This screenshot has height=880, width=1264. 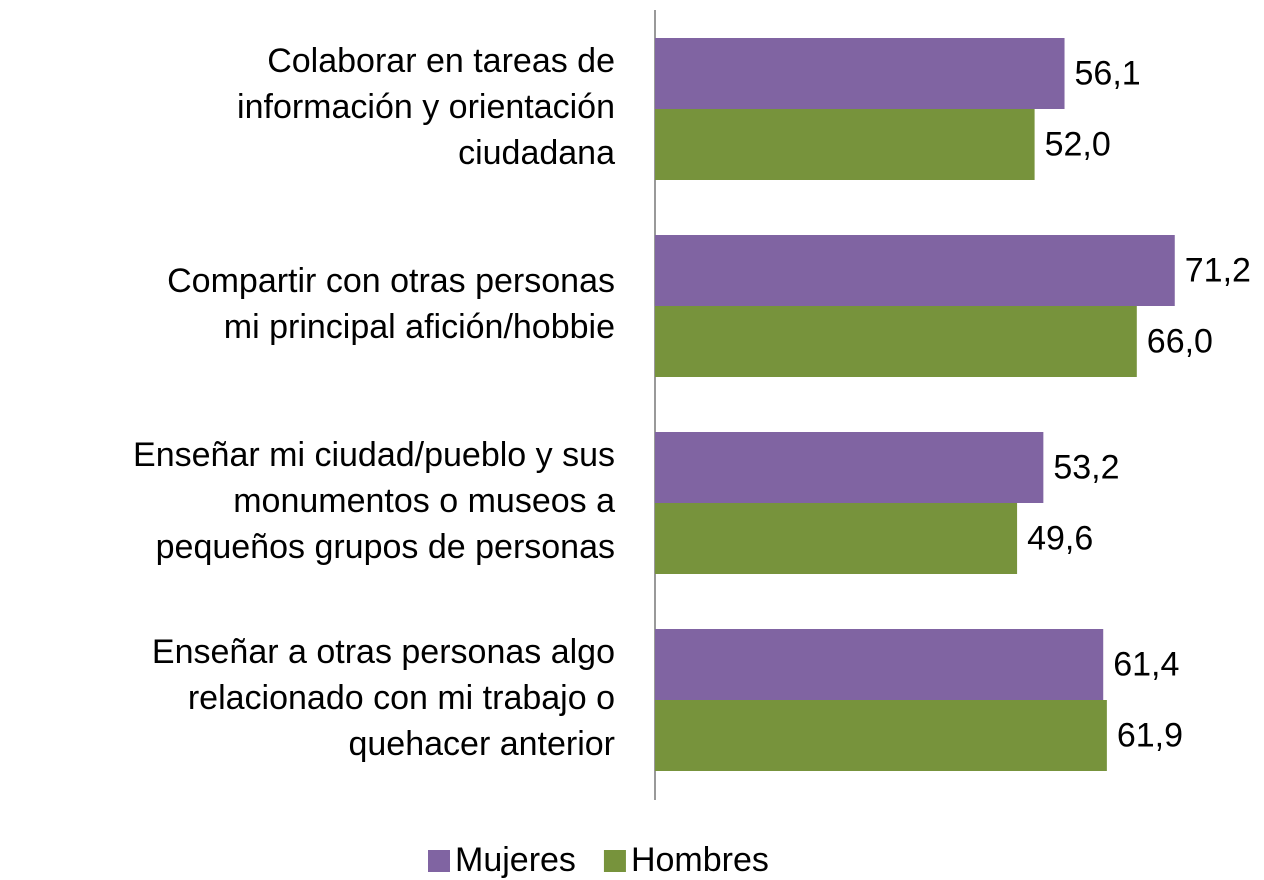 What do you see at coordinates (1108, 73) in the screenshot?
I see `value-label: 56,1` at bounding box center [1108, 73].